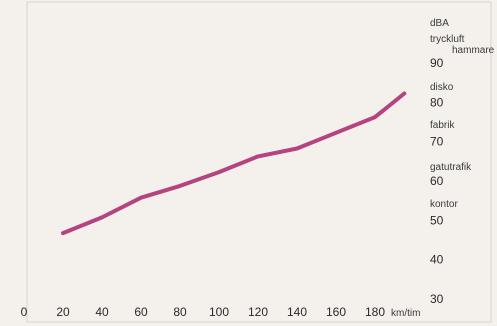 This screenshot has width=497, height=326. I want to click on x-tick-label: 0, so click(24, 312).